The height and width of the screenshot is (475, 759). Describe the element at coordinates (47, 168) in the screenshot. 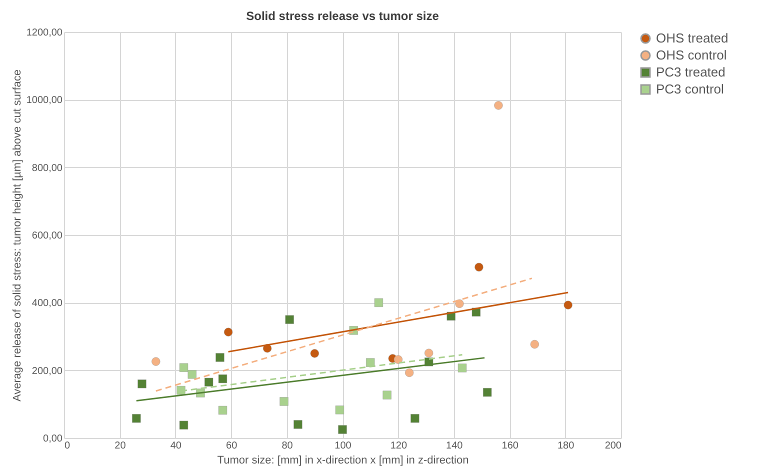

I see `y-tick-label: 800,00` at that location.